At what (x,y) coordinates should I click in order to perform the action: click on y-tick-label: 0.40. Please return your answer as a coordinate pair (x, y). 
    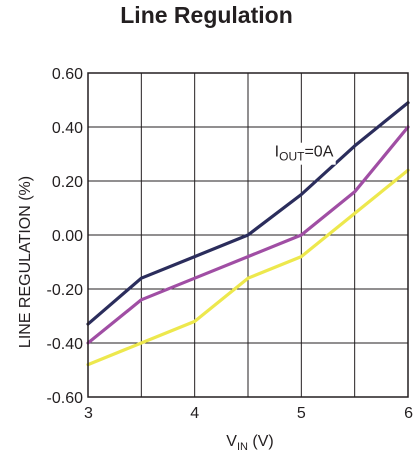
    Looking at the image, I should click on (67, 128).